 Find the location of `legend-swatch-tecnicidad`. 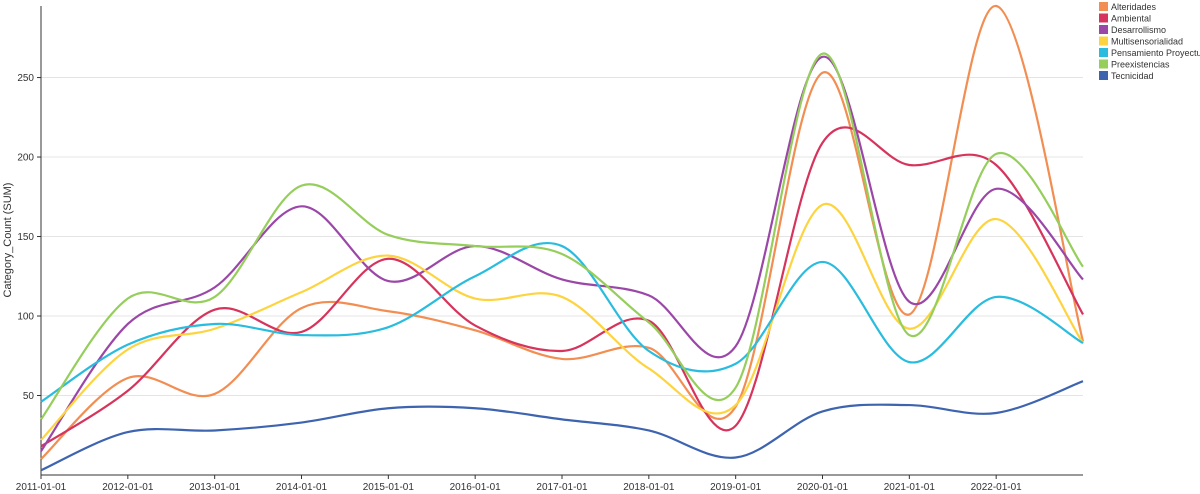

legend-swatch-tecnicidad is located at coordinates (1103, 75).